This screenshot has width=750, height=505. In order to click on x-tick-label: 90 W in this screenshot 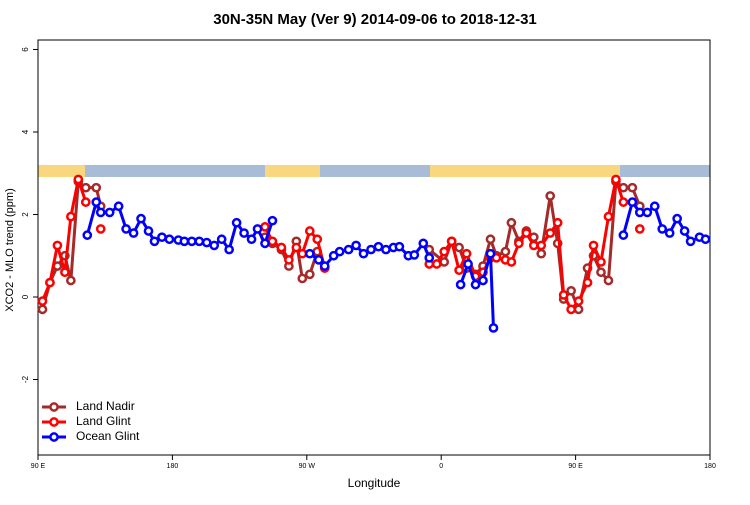, I will do `click(307, 466)`.